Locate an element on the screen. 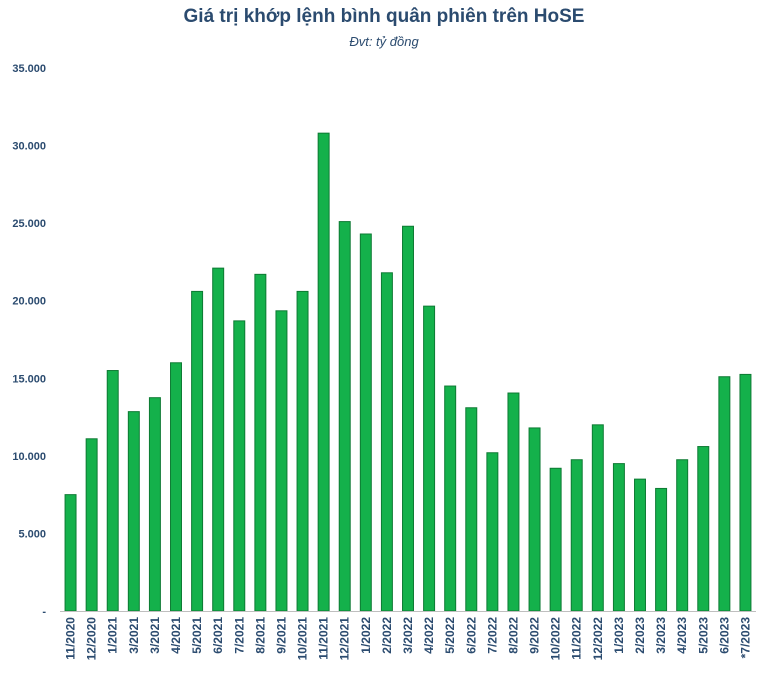 The height and width of the screenshot is (682, 768). y-tick-label: 20.000 is located at coordinates (29, 302).